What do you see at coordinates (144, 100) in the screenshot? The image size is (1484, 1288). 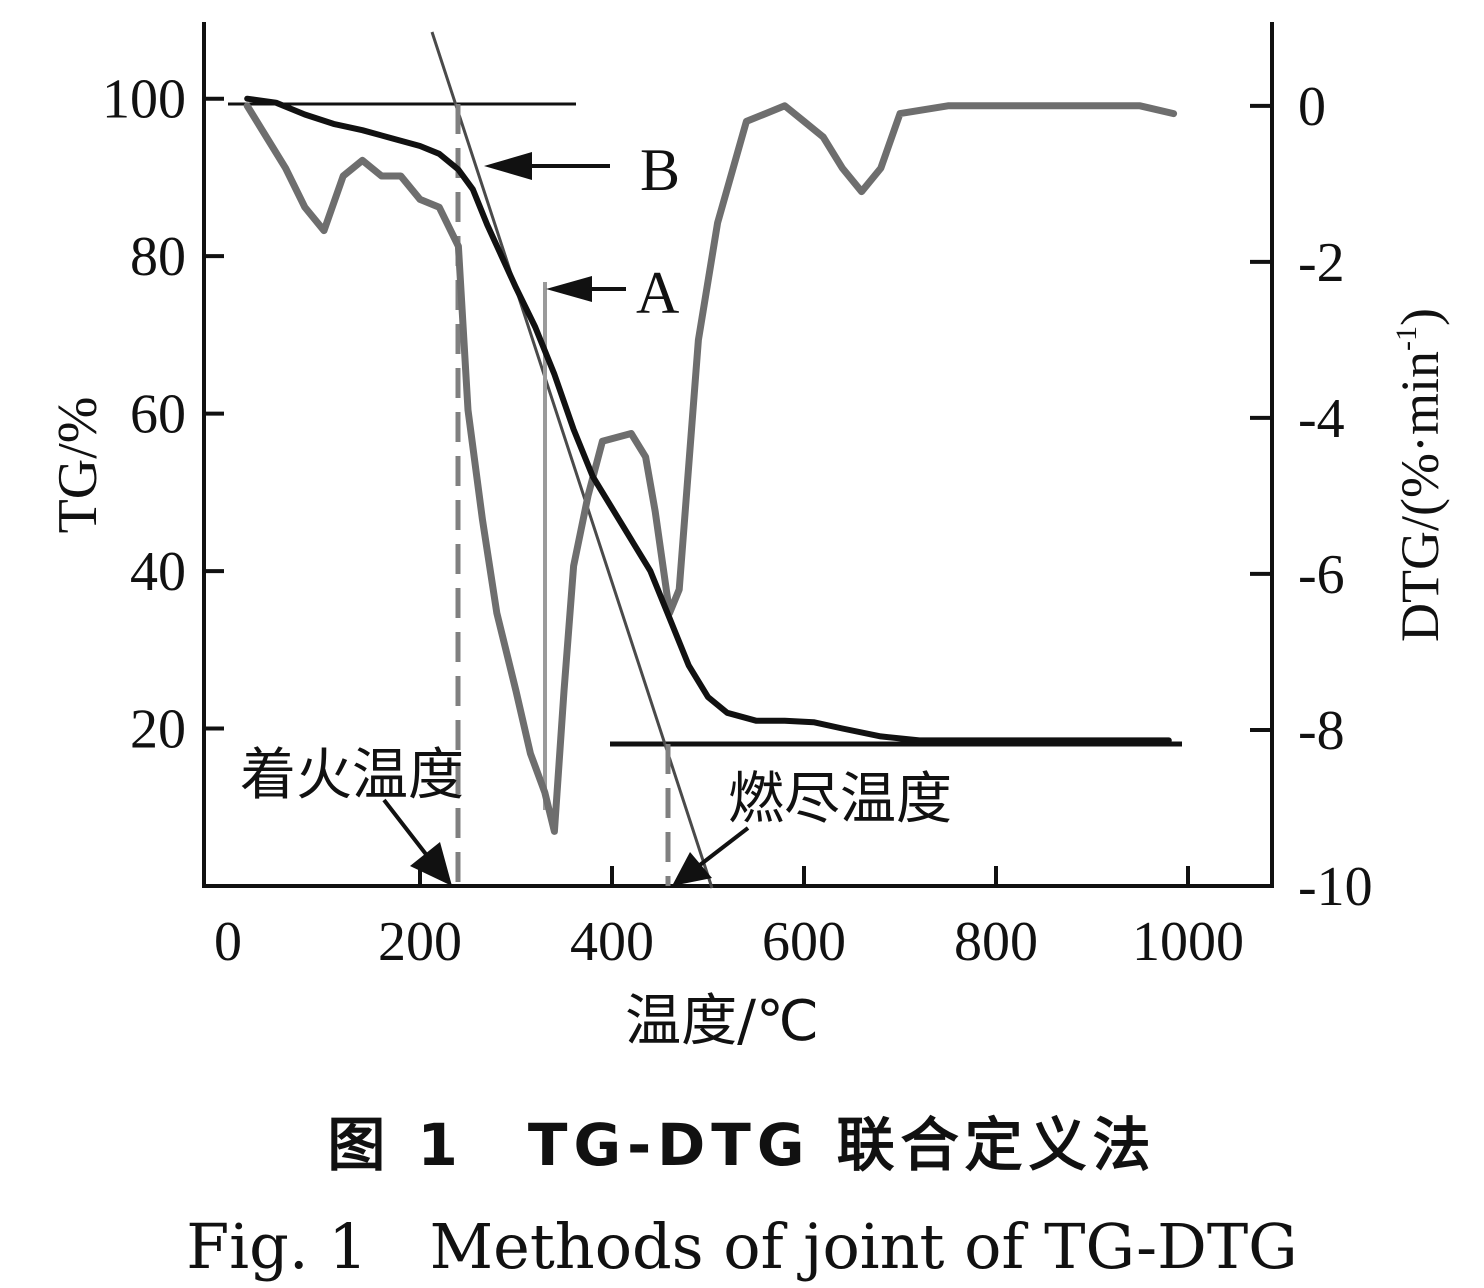 I see `y-left-tick-label: 100` at bounding box center [144, 100].